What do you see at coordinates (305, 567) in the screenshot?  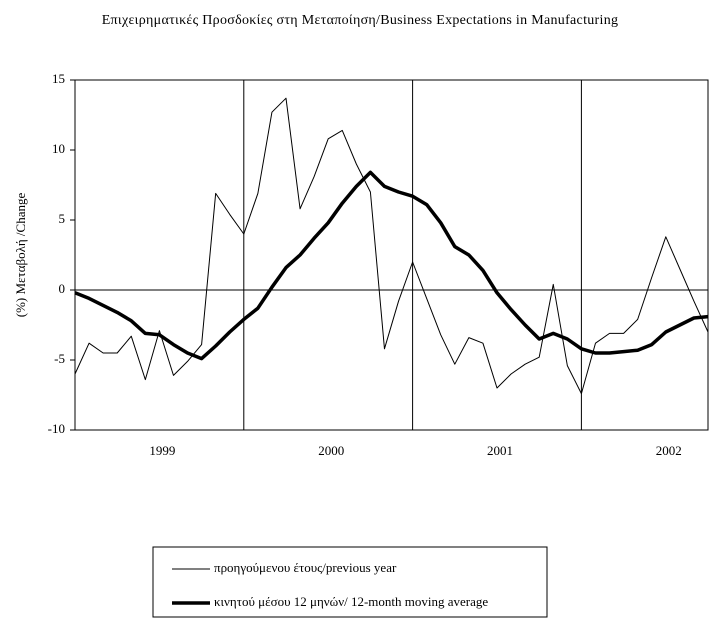 I see `legend-label: προηγούμενου έτους/previous year` at bounding box center [305, 567].